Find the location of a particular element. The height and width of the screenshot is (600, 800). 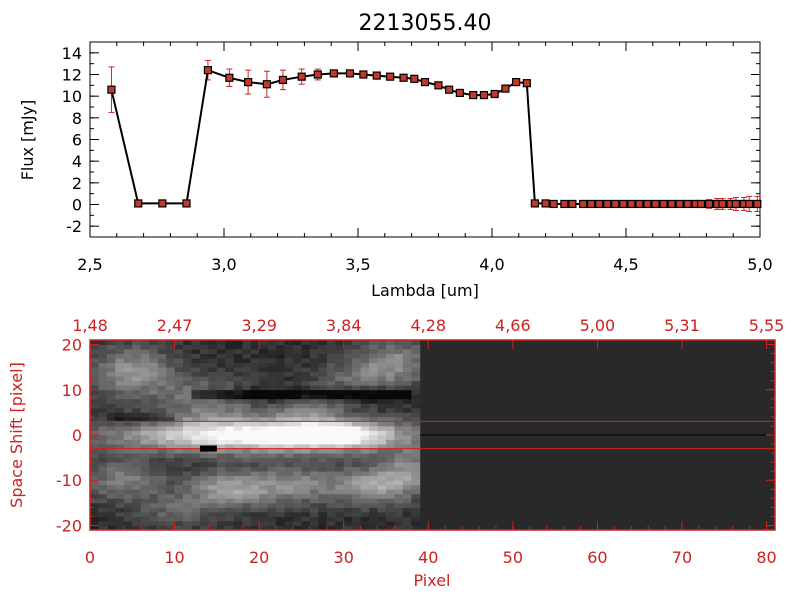

image-y-tick-label: 10 is located at coordinates (72, 390).